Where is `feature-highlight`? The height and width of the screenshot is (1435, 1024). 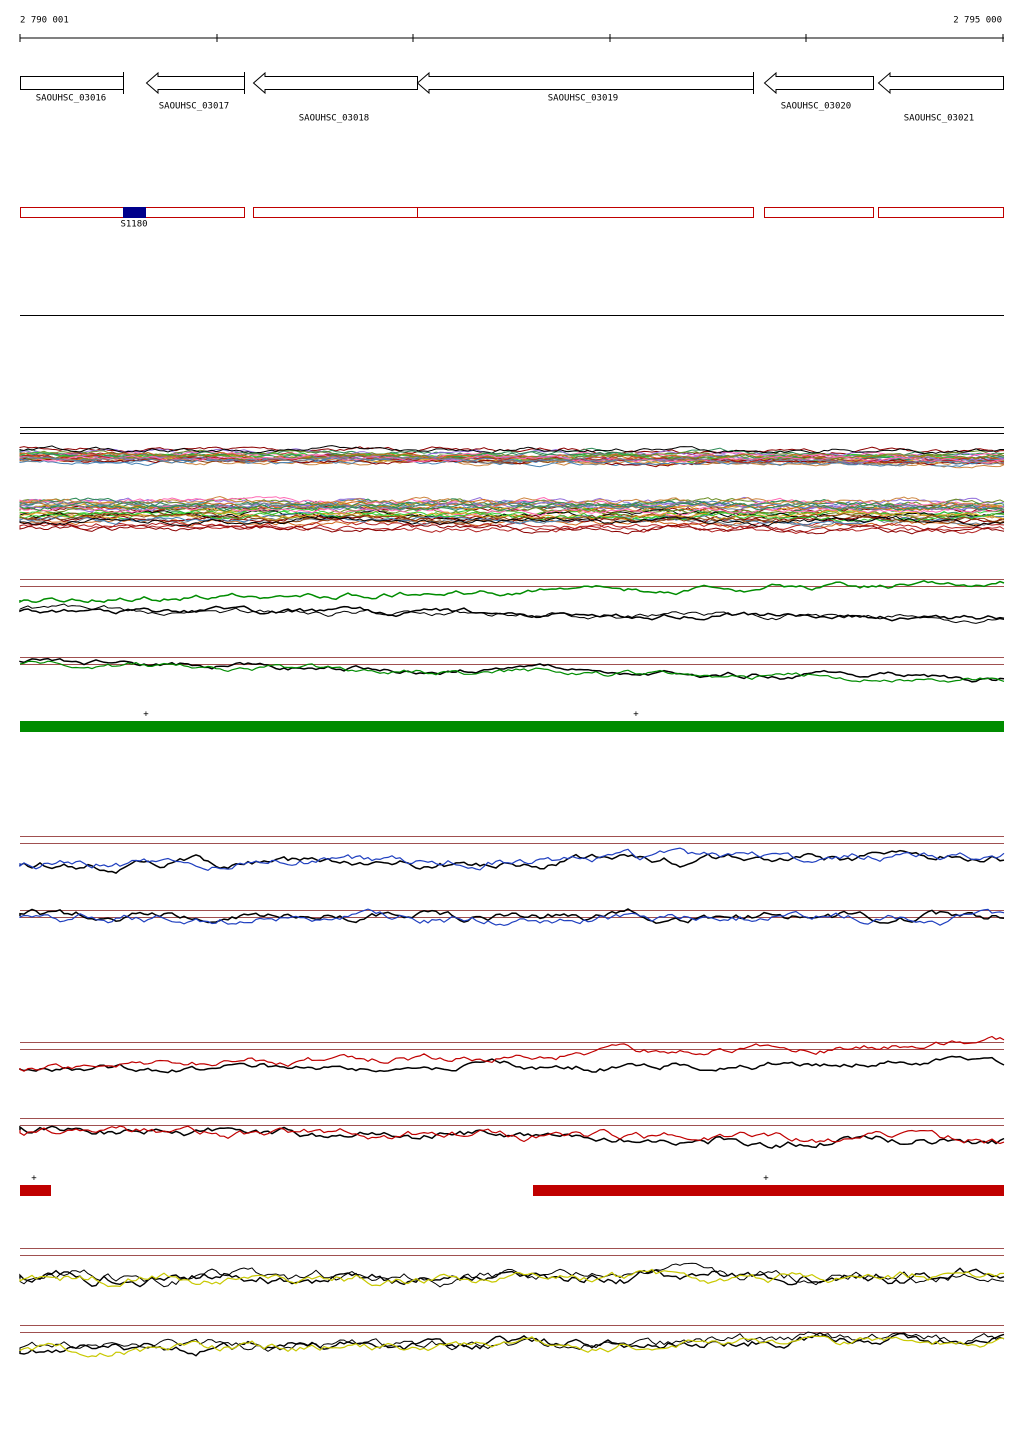
feature-highlight is located at coordinates (134, 212).